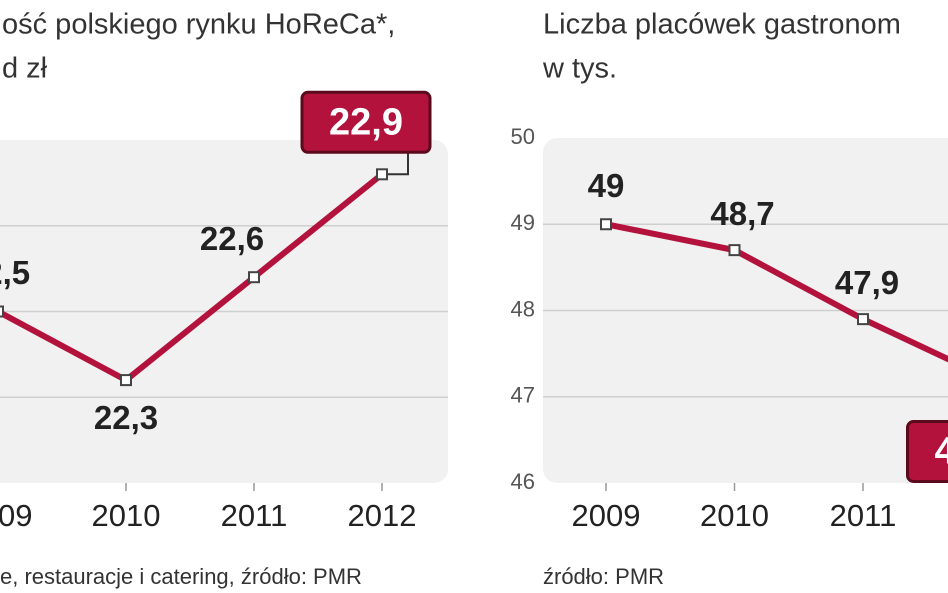 This screenshot has height=593, width=948. I want to click on value-label: 22,5, so click(15, 272).